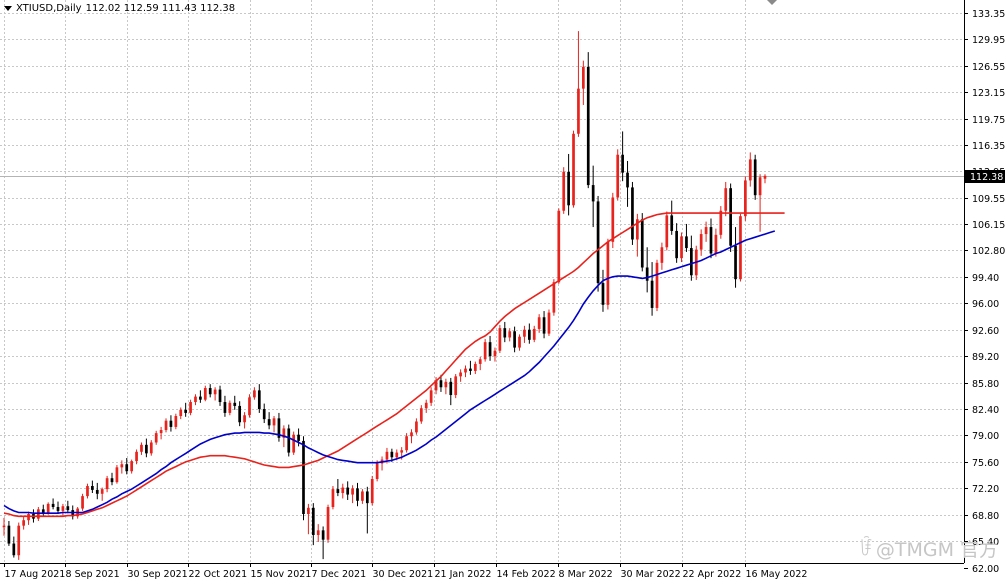 The height and width of the screenshot is (584, 1008). What do you see at coordinates (526, 574) in the screenshot?
I see `x-tick-label: 14 Feb 2022` at bounding box center [526, 574].